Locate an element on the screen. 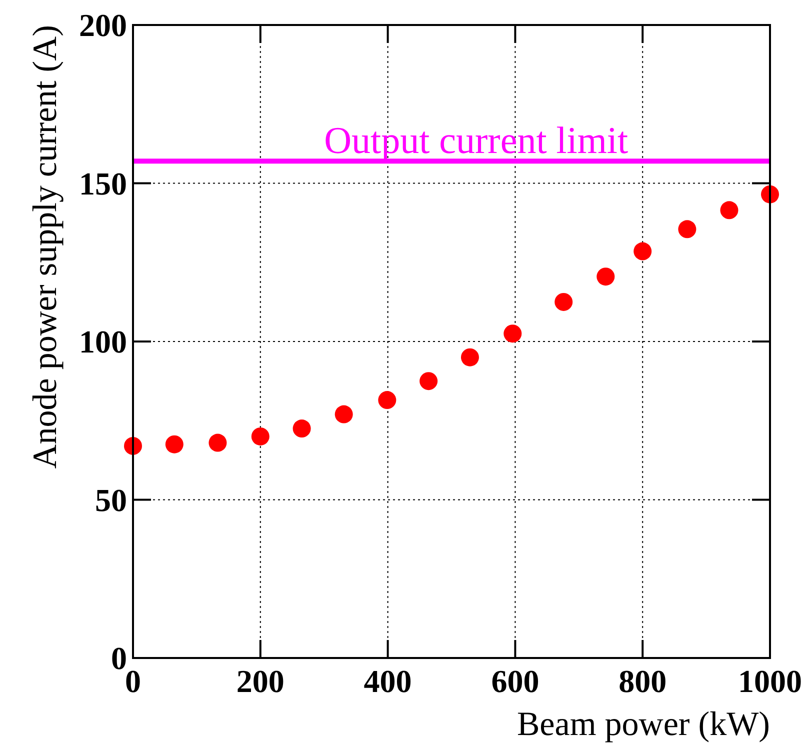 This screenshot has height=743, width=808. x-tick-label: 800 is located at coordinates (642, 681).